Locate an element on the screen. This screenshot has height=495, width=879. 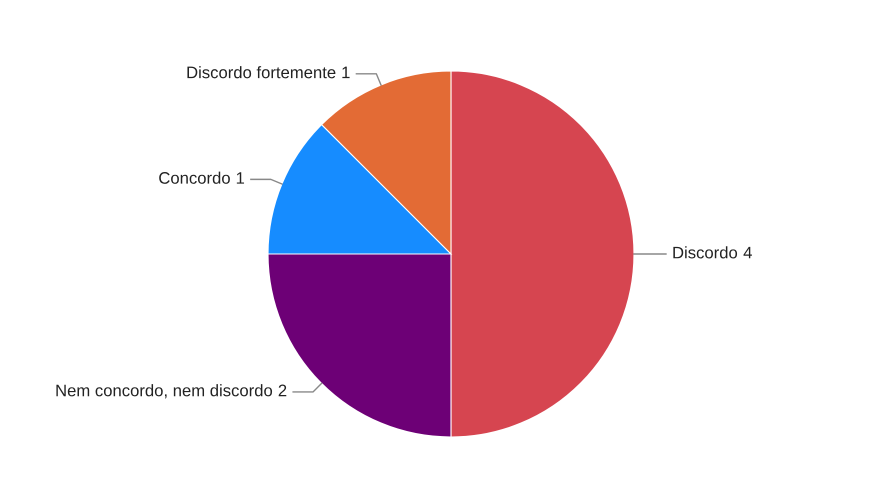
data-label: 2 is located at coordinates (282, 390).